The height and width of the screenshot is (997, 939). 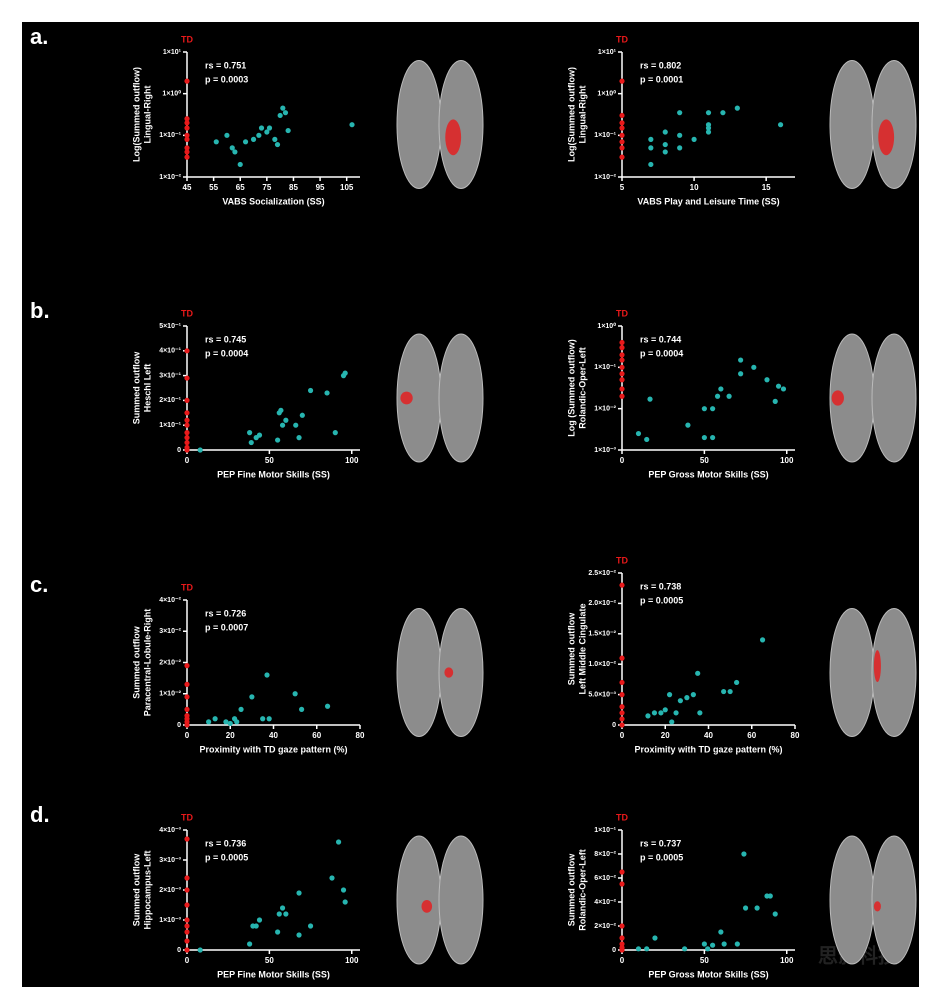 I want to click on y-tick-label: 4×10⁻³, so click(x=170, y=830).